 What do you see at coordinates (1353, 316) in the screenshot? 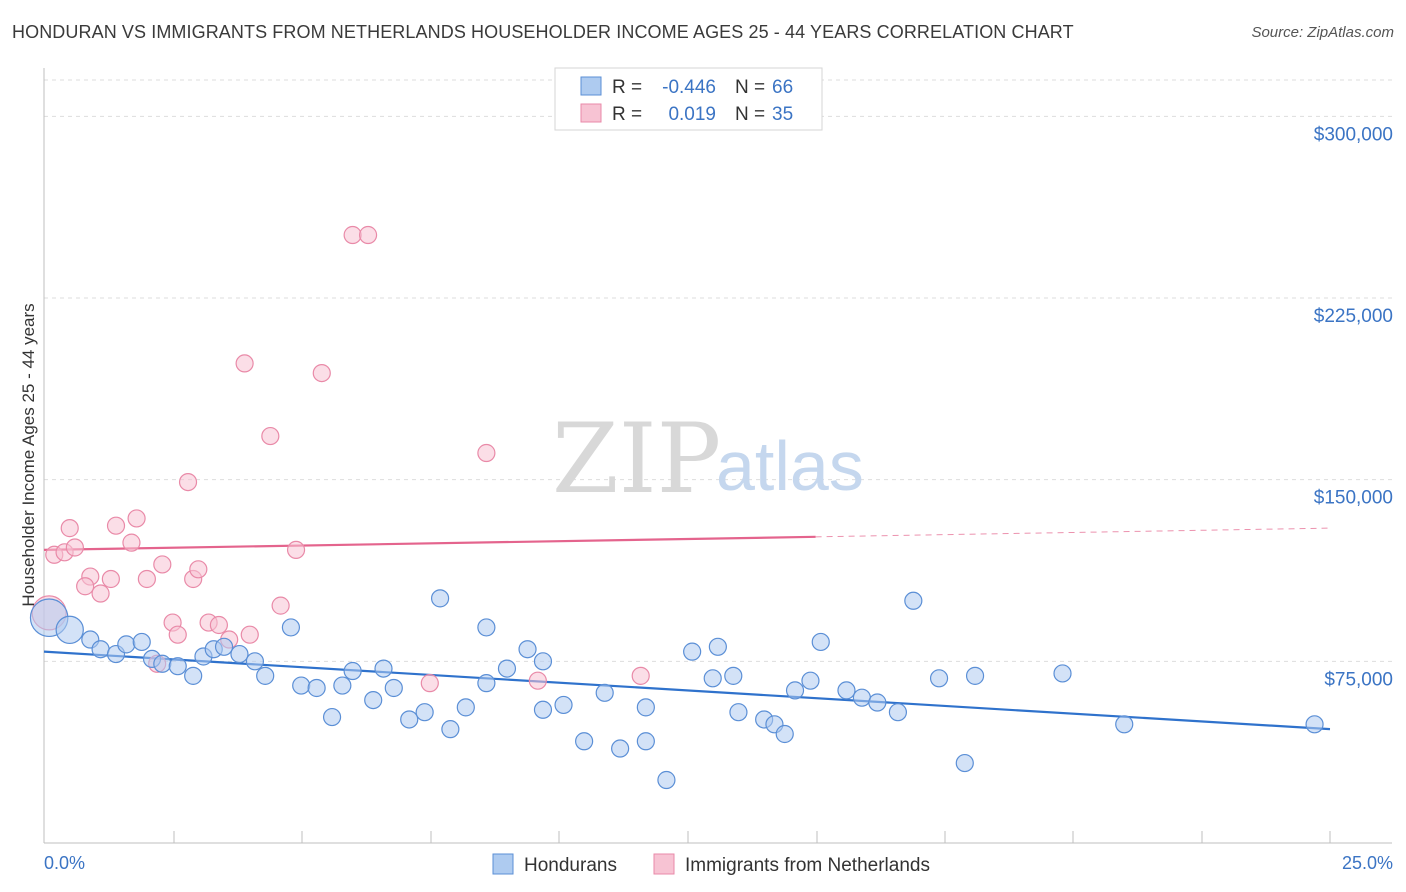
I see `y-tick-label: $225,000` at bounding box center [1353, 316].